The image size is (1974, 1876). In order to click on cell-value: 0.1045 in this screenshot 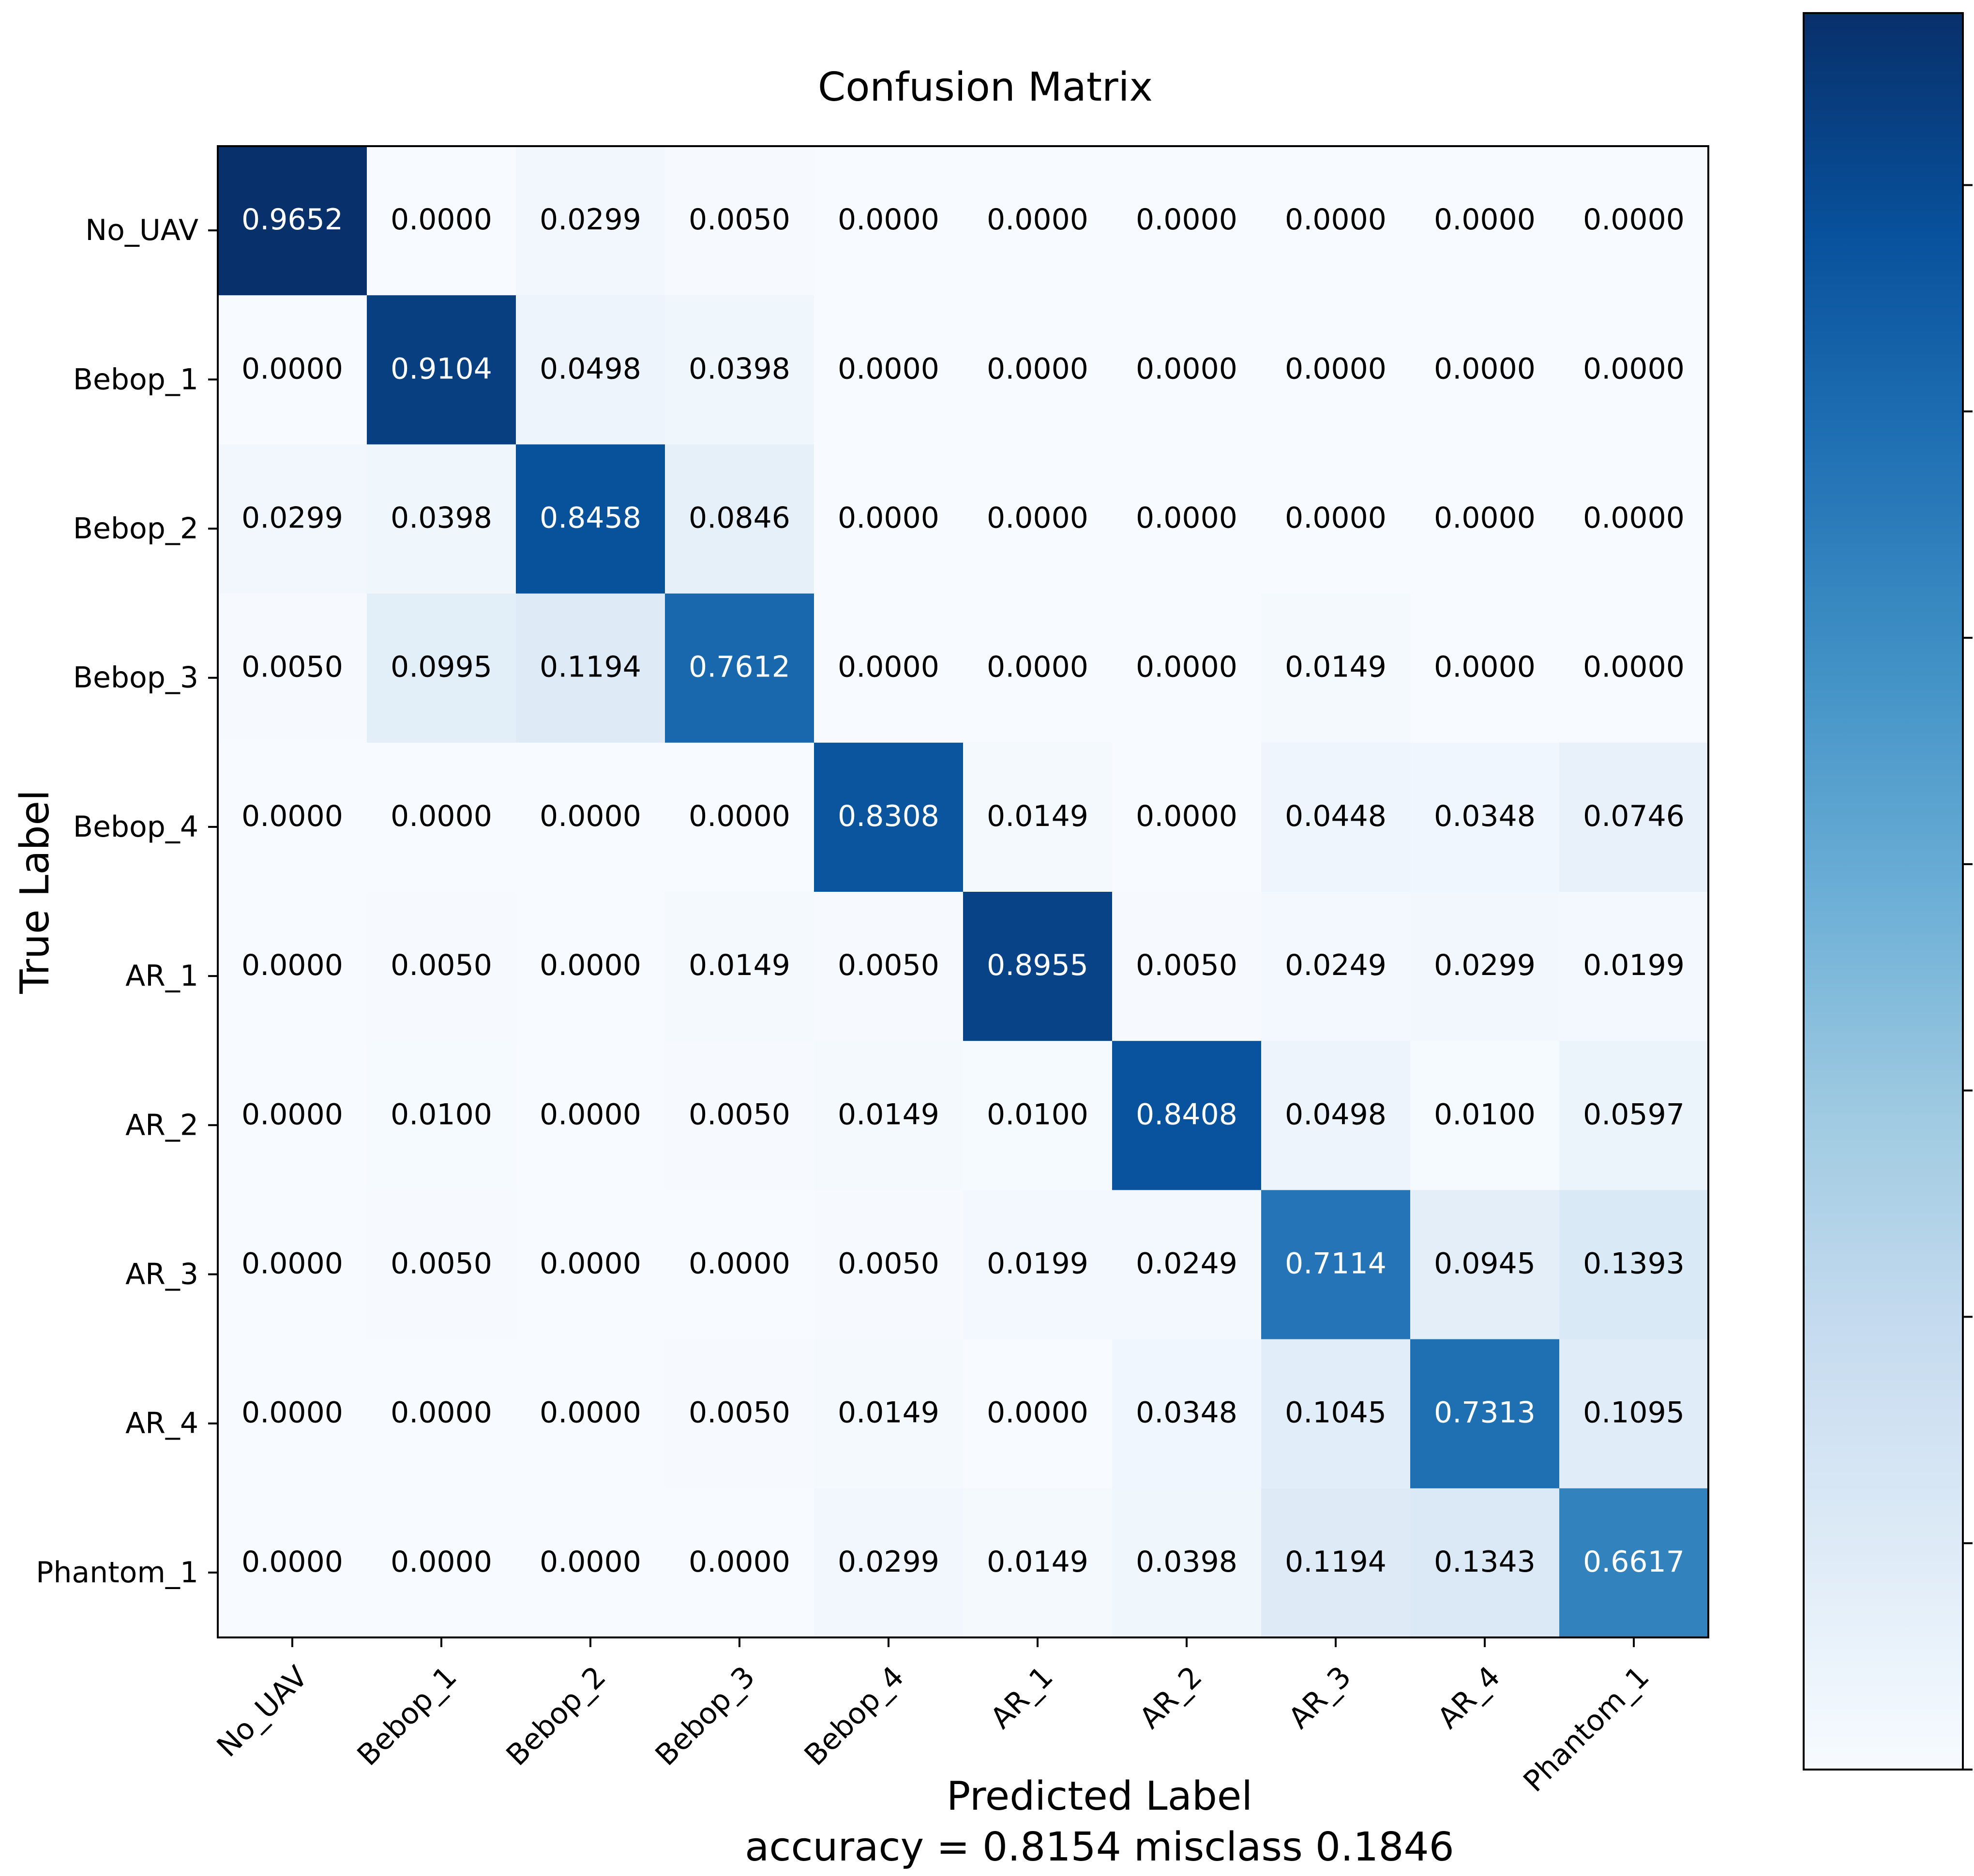, I will do `click(1336, 1413)`.